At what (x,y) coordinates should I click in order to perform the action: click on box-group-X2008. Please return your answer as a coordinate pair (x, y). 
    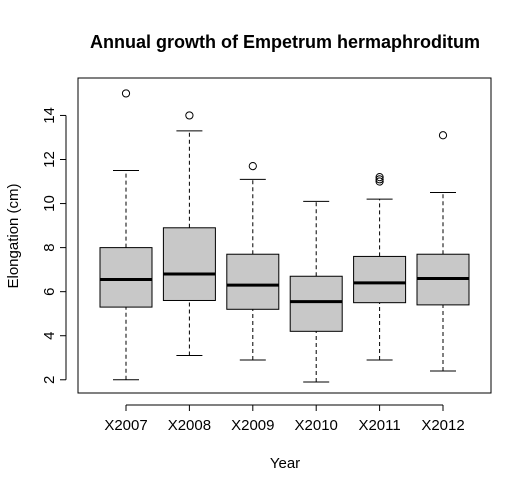
    Looking at the image, I should click on (189, 234).